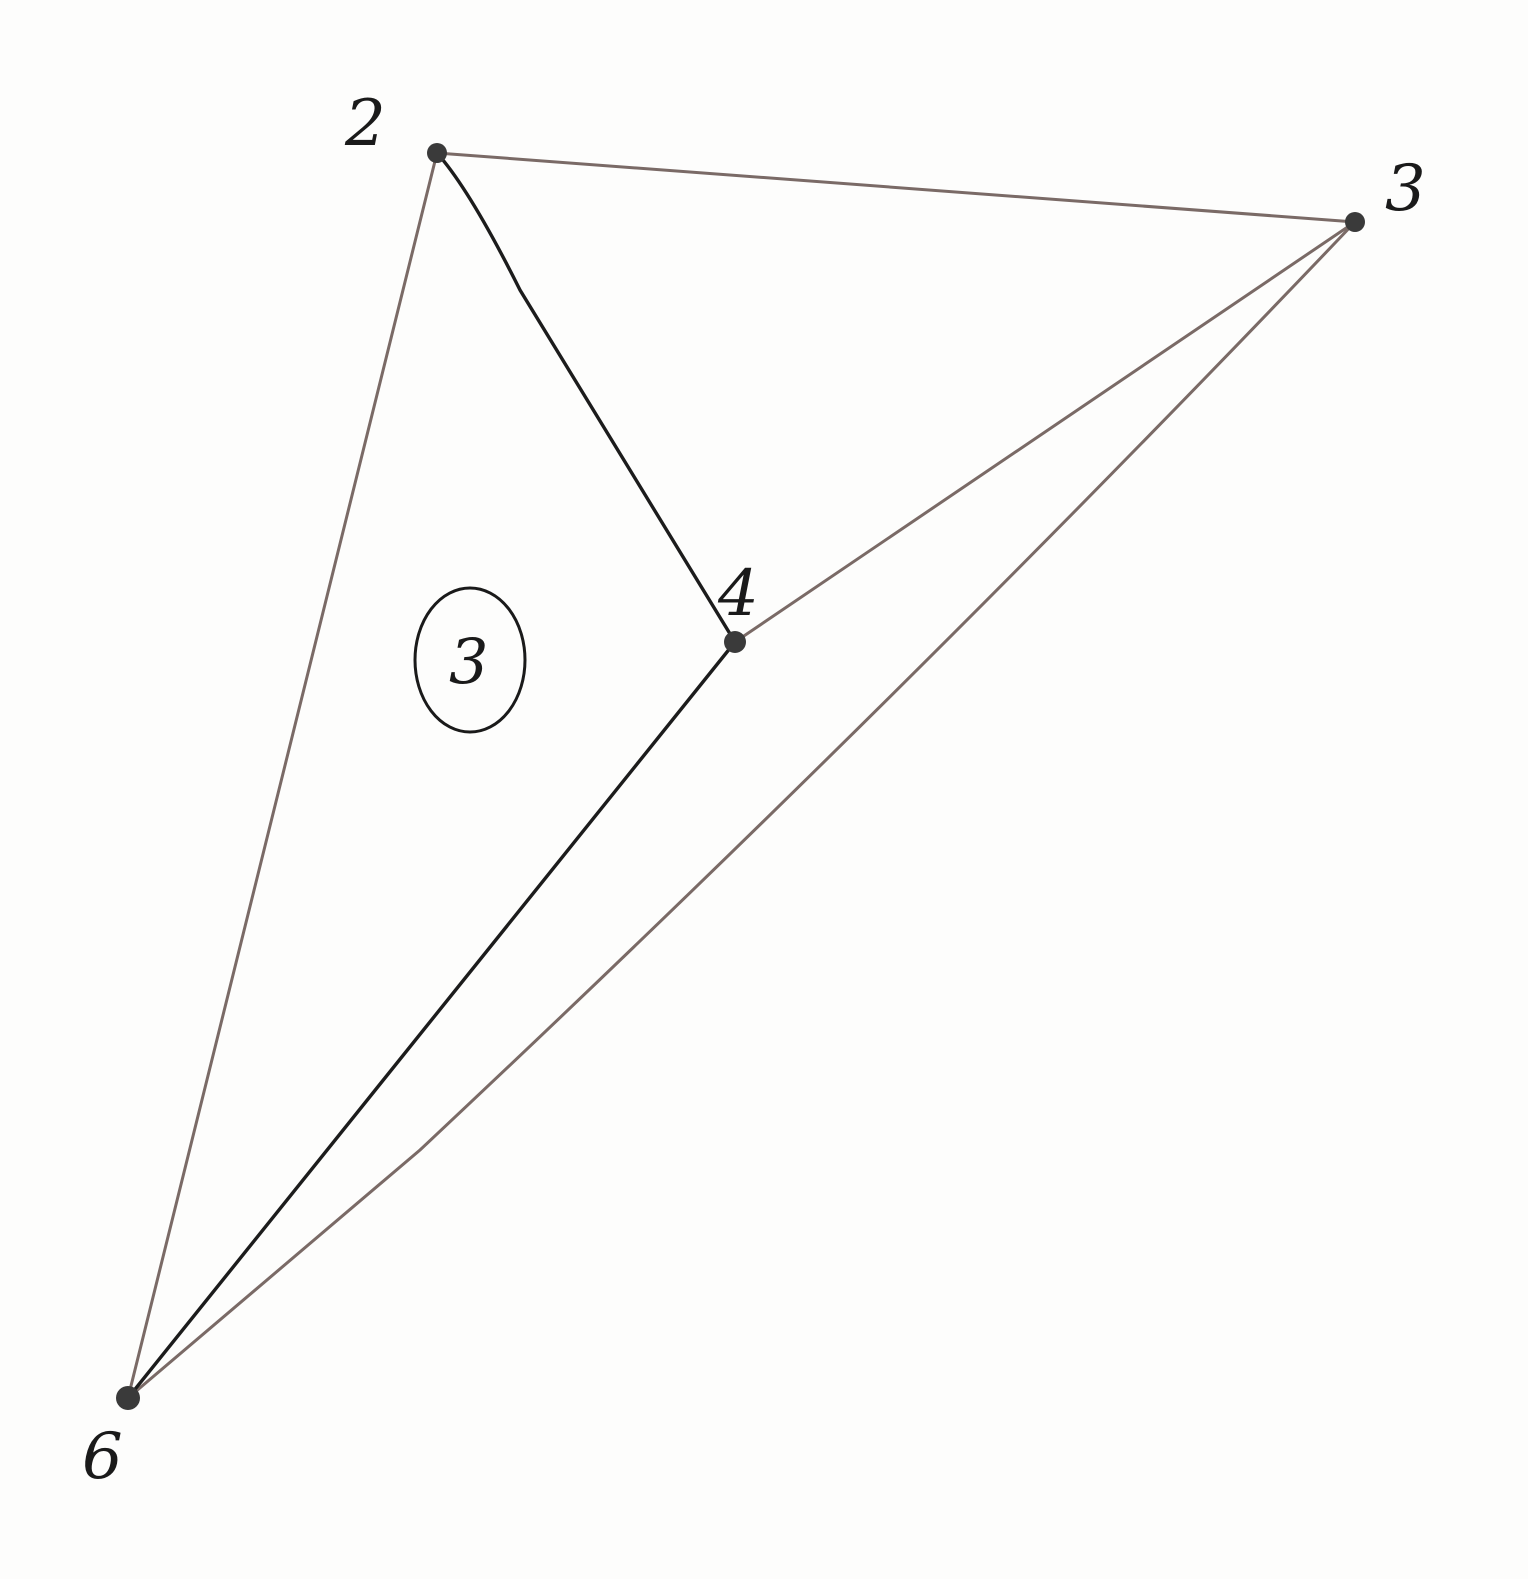 This screenshot has height=1579, width=1528. Describe the element at coordinates (1405, 189) in the screenshot. I see `vertex-label-3: 3` at that location.